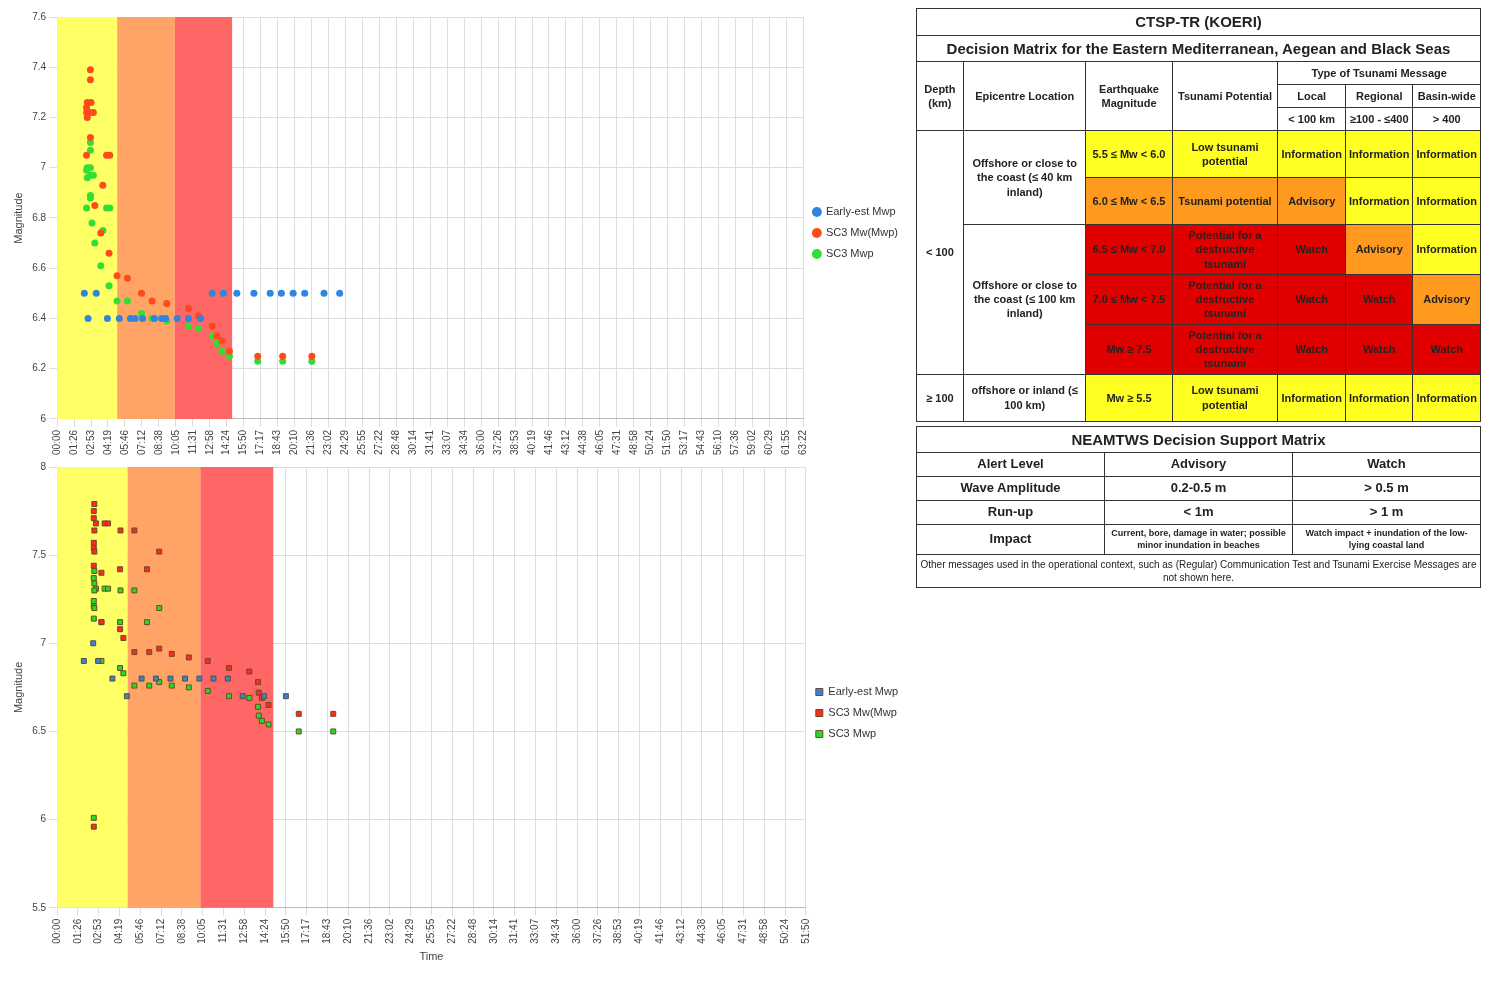 The height and width of the screenshot is (991, 1495). What do you see at coordinates (226, 442) in the screenshot?
I see `x-tick-label: 14:24` at bounding box center [226, 442].